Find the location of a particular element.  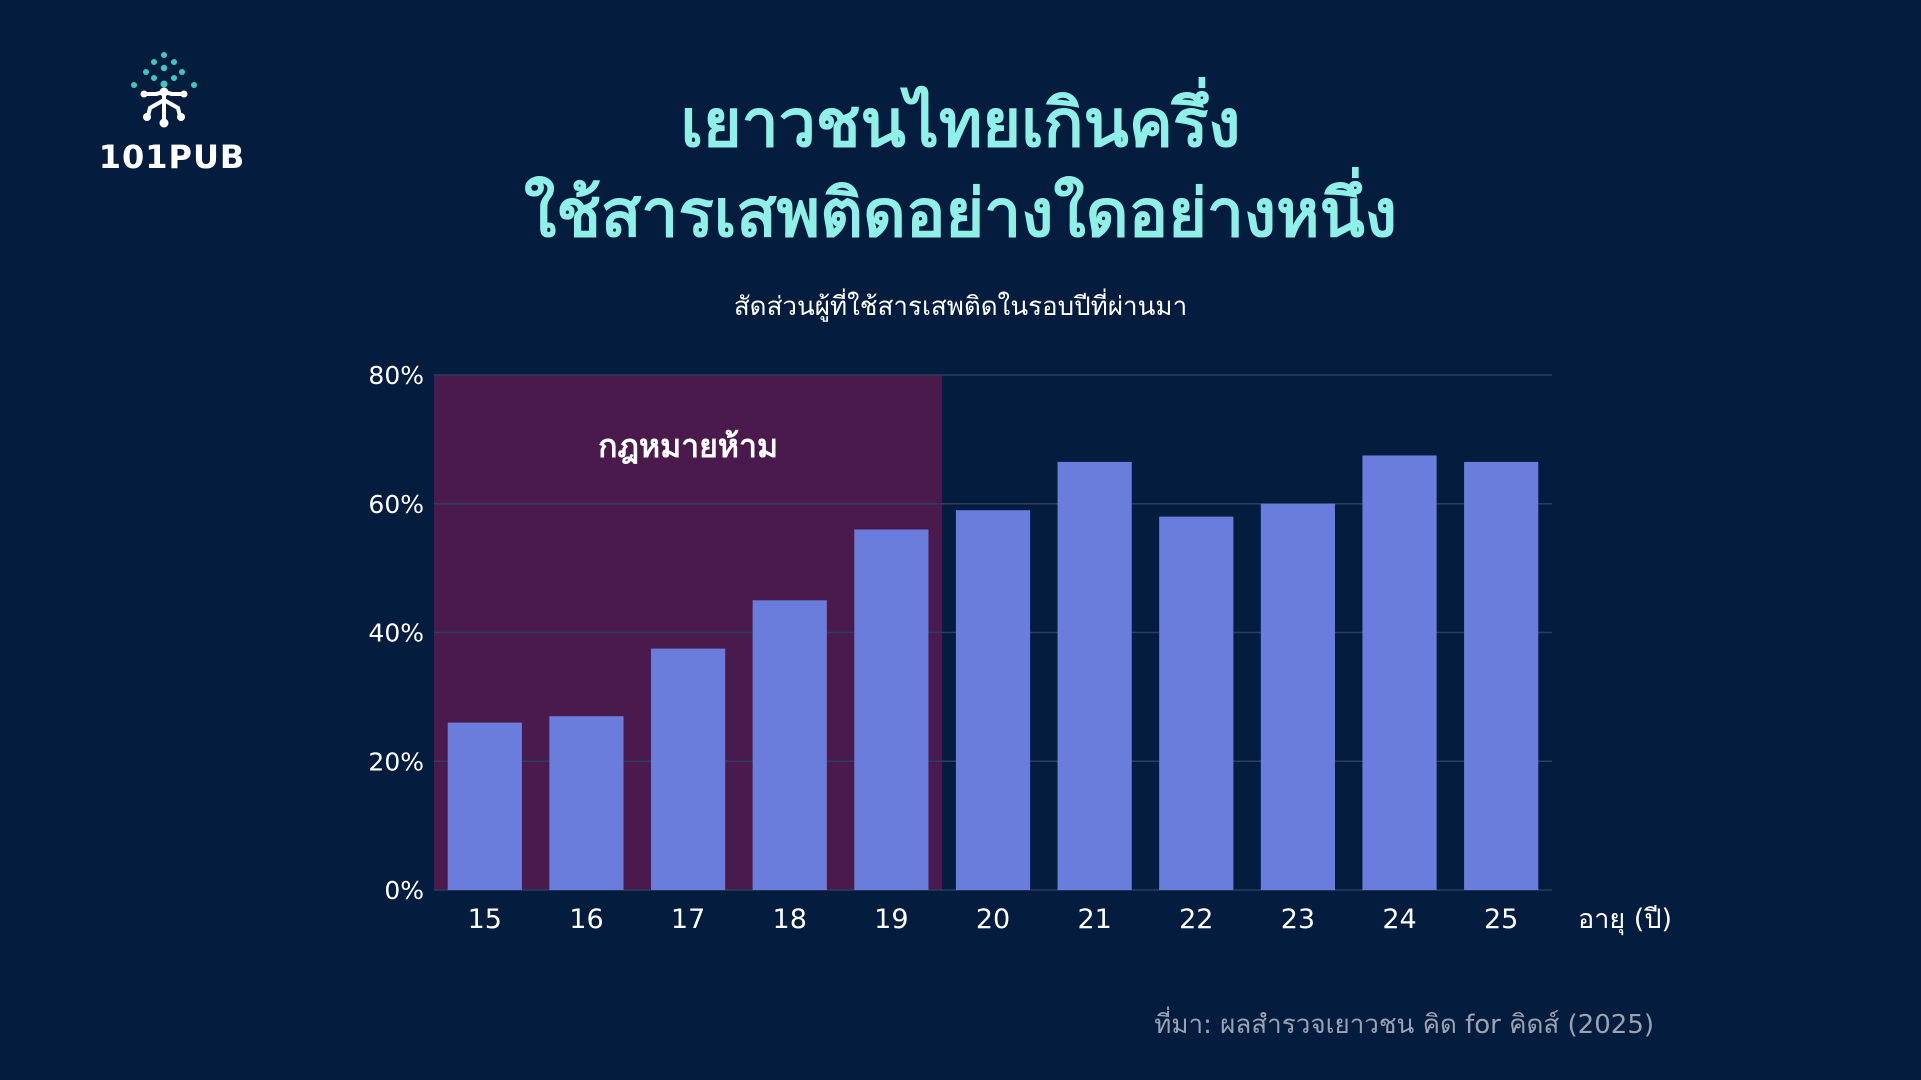

x-tick-label: 17 is located at coordinates (688, 919).